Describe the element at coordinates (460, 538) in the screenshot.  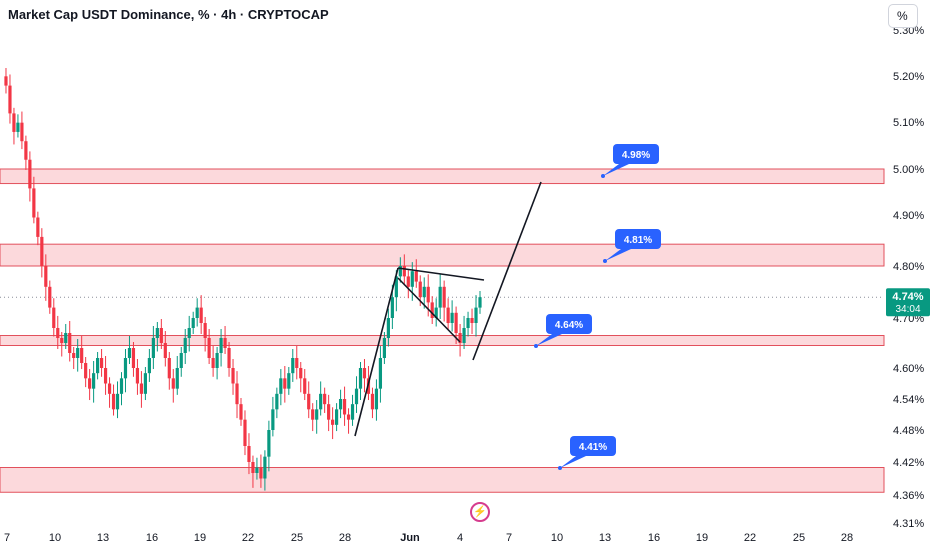
I see `x-axis-tick-label: 4` at that location.